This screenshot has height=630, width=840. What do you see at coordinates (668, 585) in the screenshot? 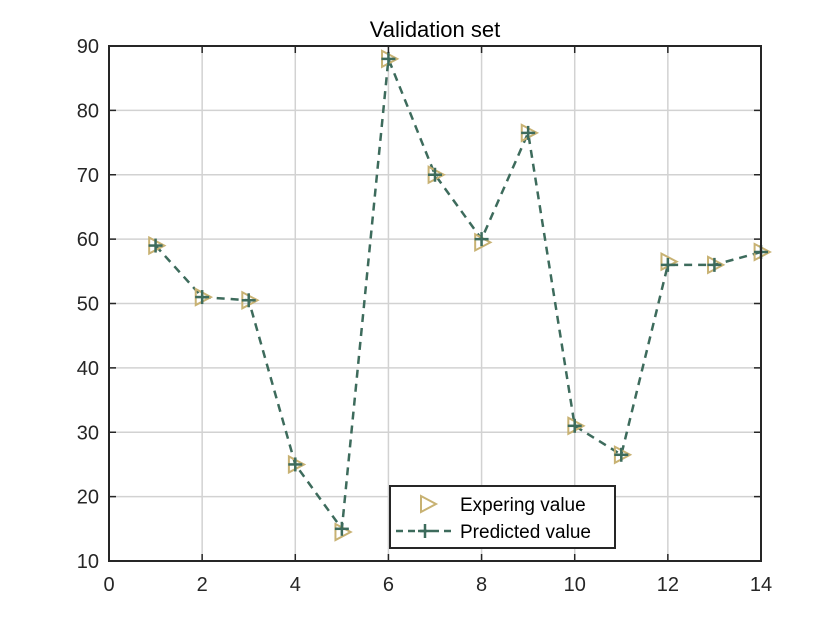
I see `x-tick-label: 12` at bounding box center [668, 585].